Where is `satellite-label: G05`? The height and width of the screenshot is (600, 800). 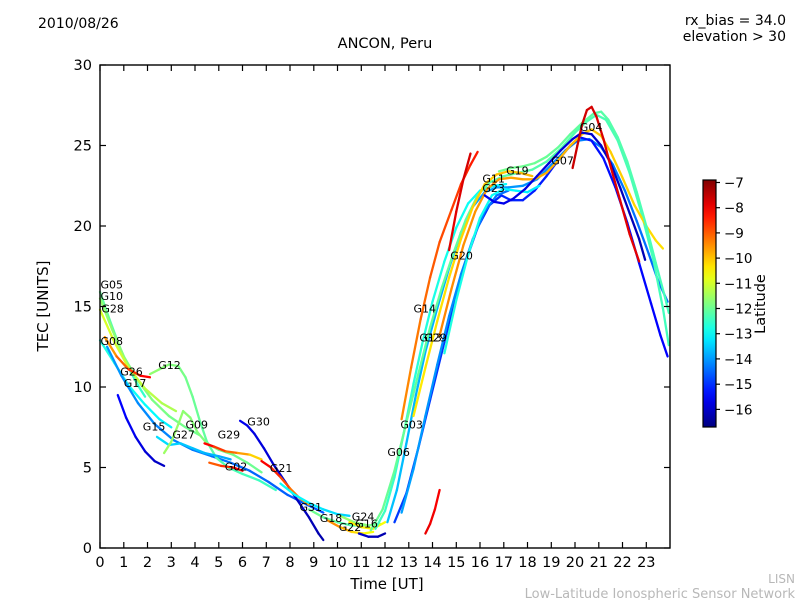
satellite-label: G05 is located at coordinates (112, 285).